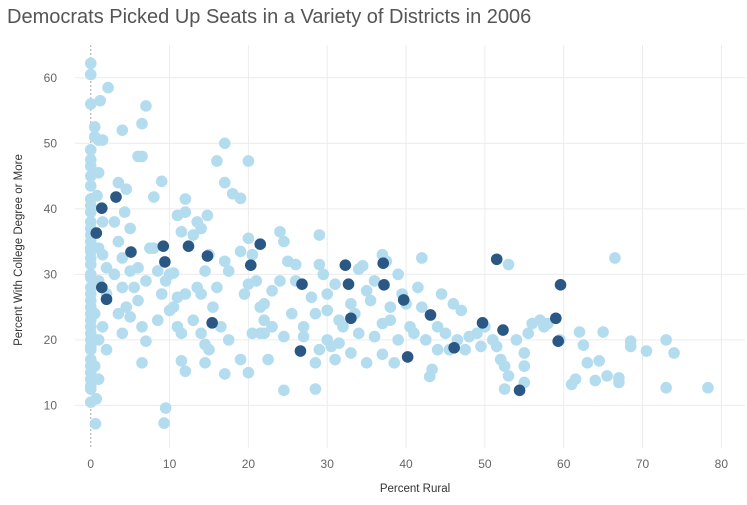 The width and height of the screenshot is (747, 505). Describe the element at coordinates (722, 464) in the screenshot. I see `x-tick-label: 80` at that location.